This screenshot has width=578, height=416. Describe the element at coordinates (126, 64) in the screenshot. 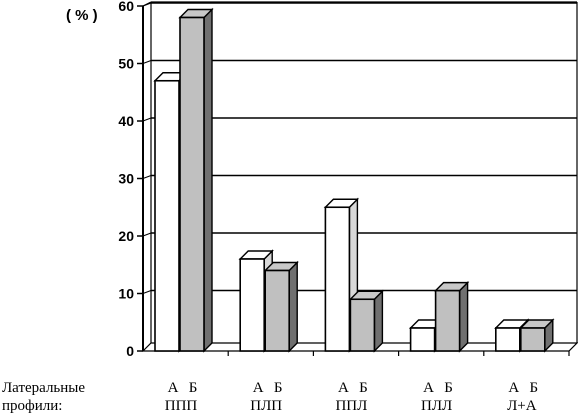

I see `y-tick-label: 50` at that location.